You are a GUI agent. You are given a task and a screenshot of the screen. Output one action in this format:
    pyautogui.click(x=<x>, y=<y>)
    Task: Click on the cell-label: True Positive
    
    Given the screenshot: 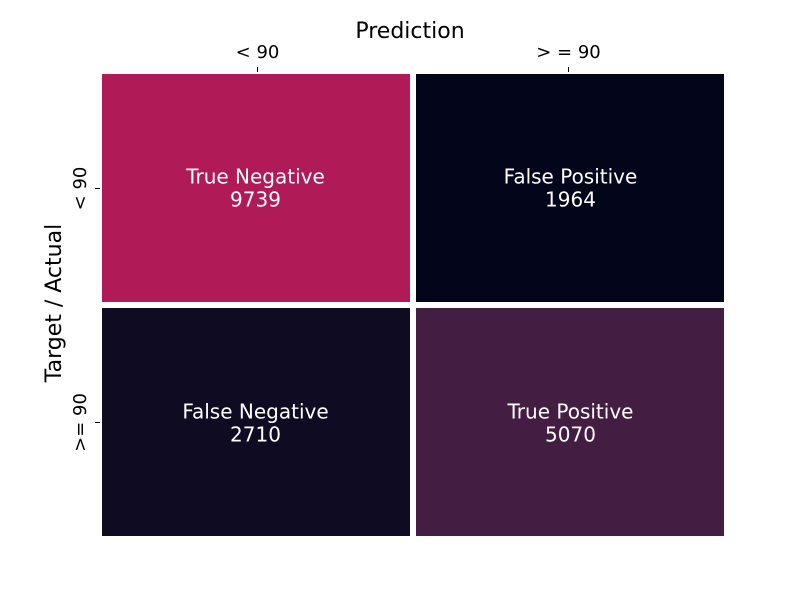 What is the action you would take?
    pyautogui.click(x=570, y=412)
    